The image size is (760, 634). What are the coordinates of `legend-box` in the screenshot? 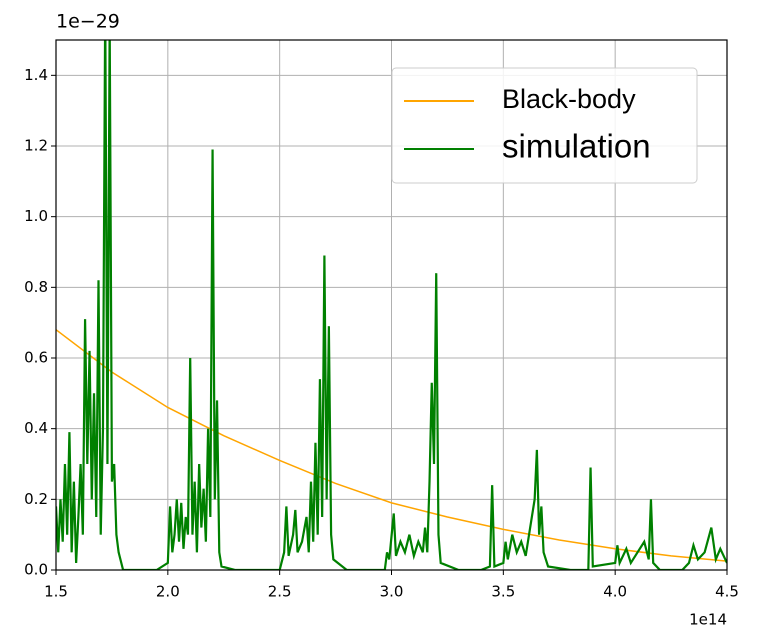 It's located at (544, 125).